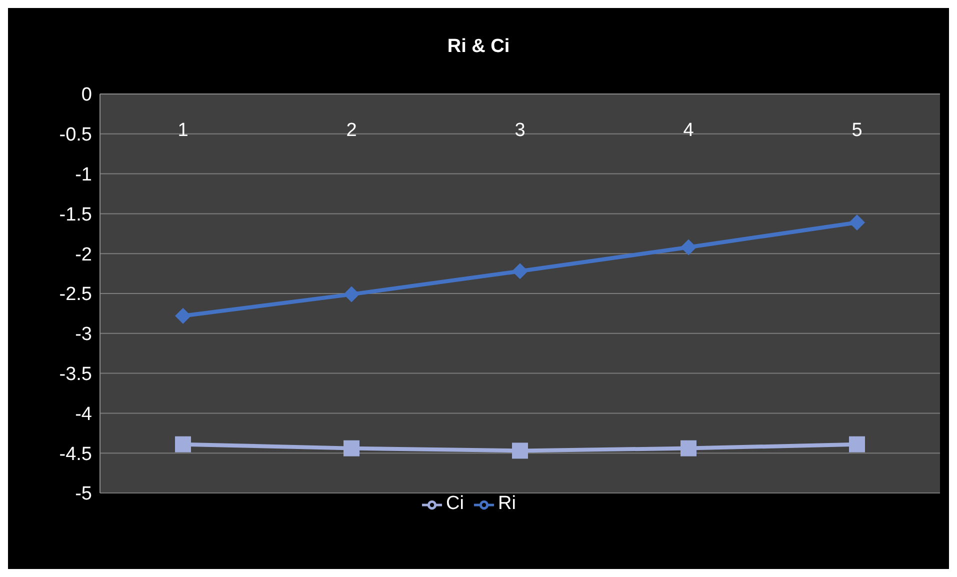  What do you see at coordinates (75, 215) in the screenshot?
I see `y-tick-label: -1.5` at bounding box center [75, 215].